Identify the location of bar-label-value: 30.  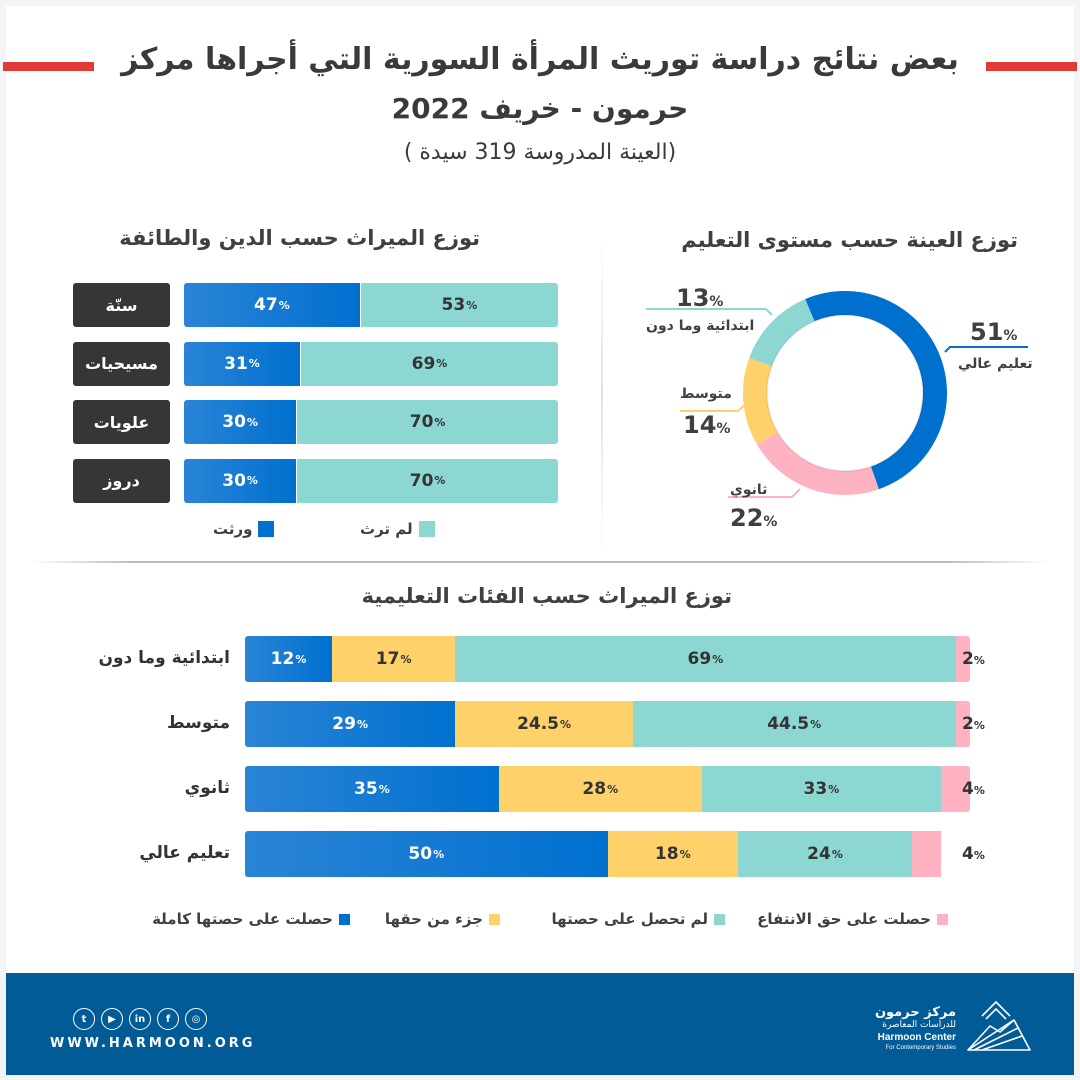
(234, 480).